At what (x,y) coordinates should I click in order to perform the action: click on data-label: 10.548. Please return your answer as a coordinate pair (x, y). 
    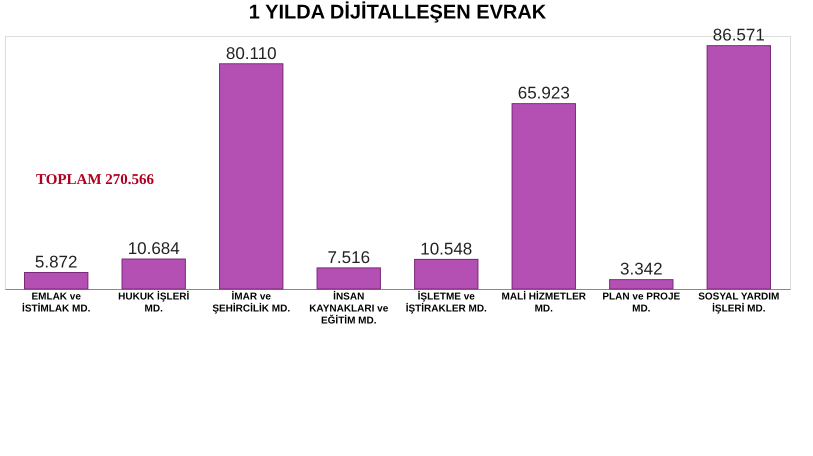
    Looking at the image, I should click on (446, 248).